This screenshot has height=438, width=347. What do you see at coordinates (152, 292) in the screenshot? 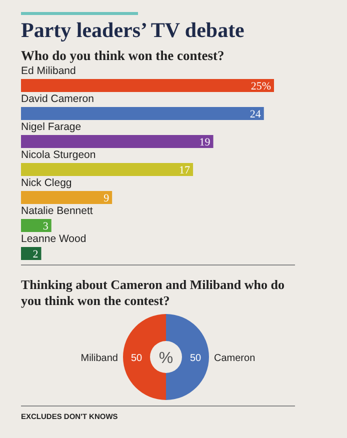
I see `chart-title: Thinking about Cameron and Miliband who do you think won the contest?` at bounding box center [152, 292].